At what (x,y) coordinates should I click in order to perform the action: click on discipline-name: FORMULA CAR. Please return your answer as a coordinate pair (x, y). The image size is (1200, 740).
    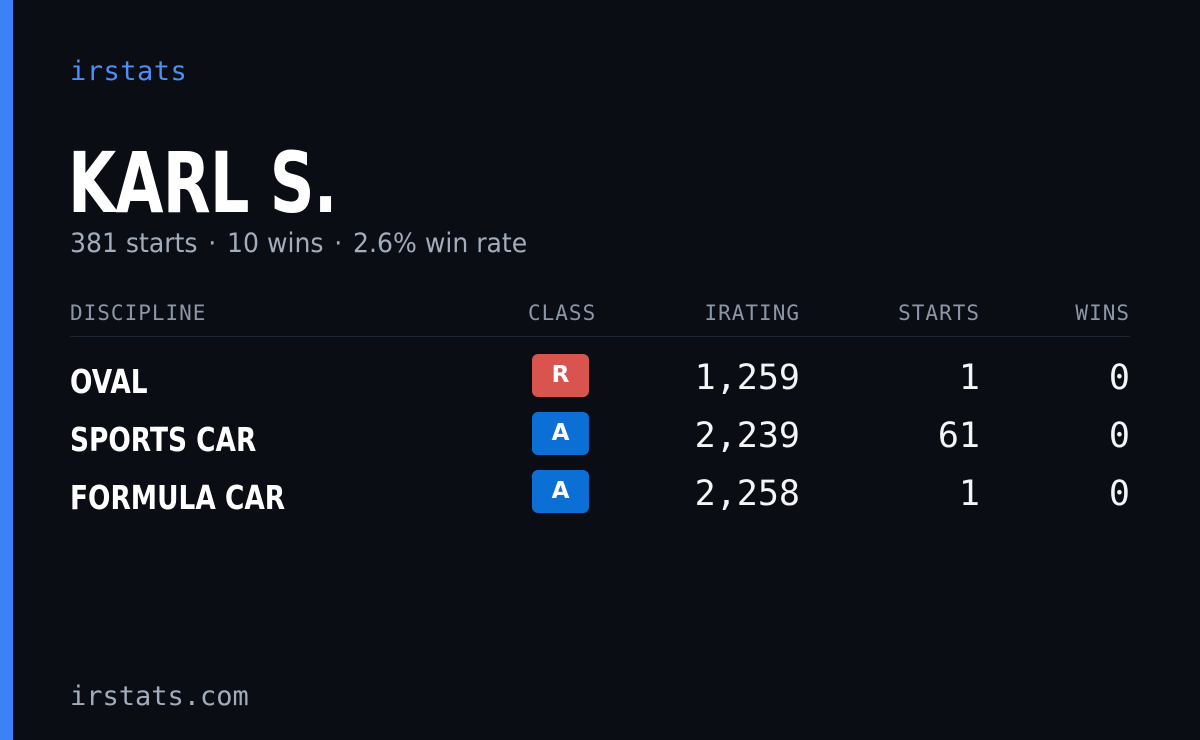
    Looking at the image, I should click on (178, 497).